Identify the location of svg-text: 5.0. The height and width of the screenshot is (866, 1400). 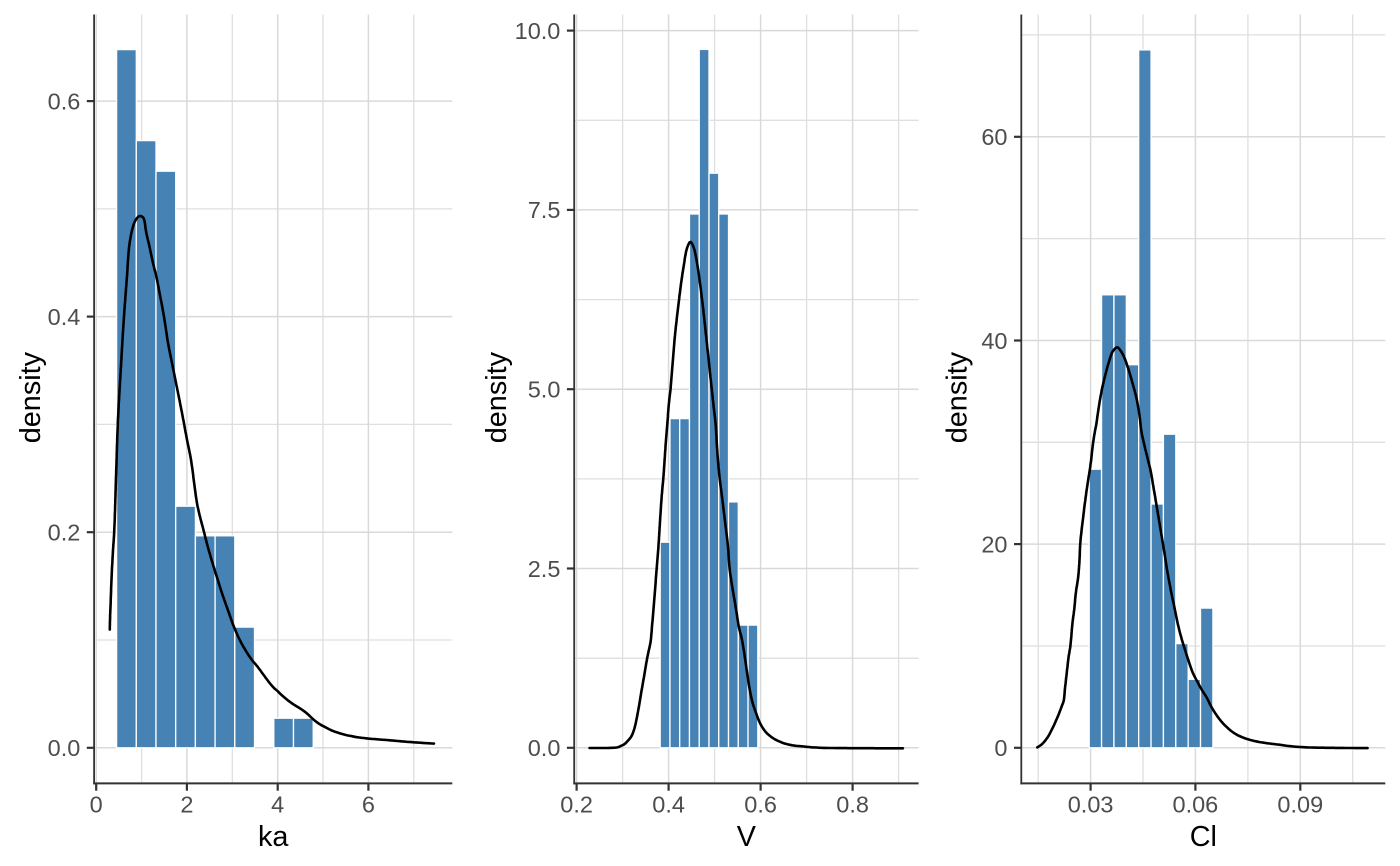
(544, 390).